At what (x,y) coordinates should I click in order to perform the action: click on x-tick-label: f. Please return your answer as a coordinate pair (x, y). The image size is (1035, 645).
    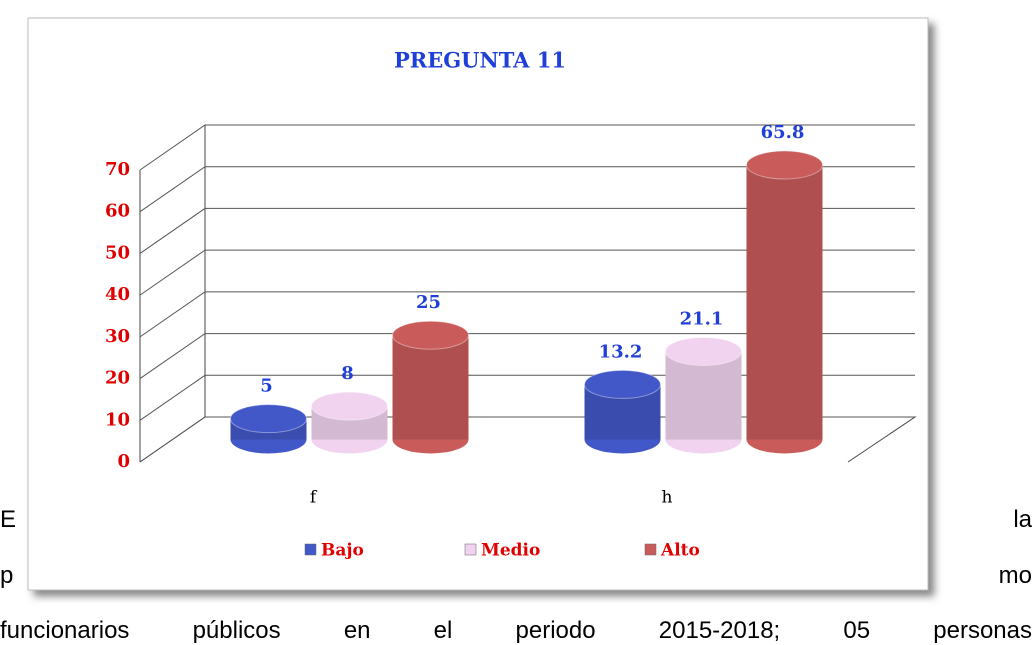
    Looking at the image, I should click on (314, 498).